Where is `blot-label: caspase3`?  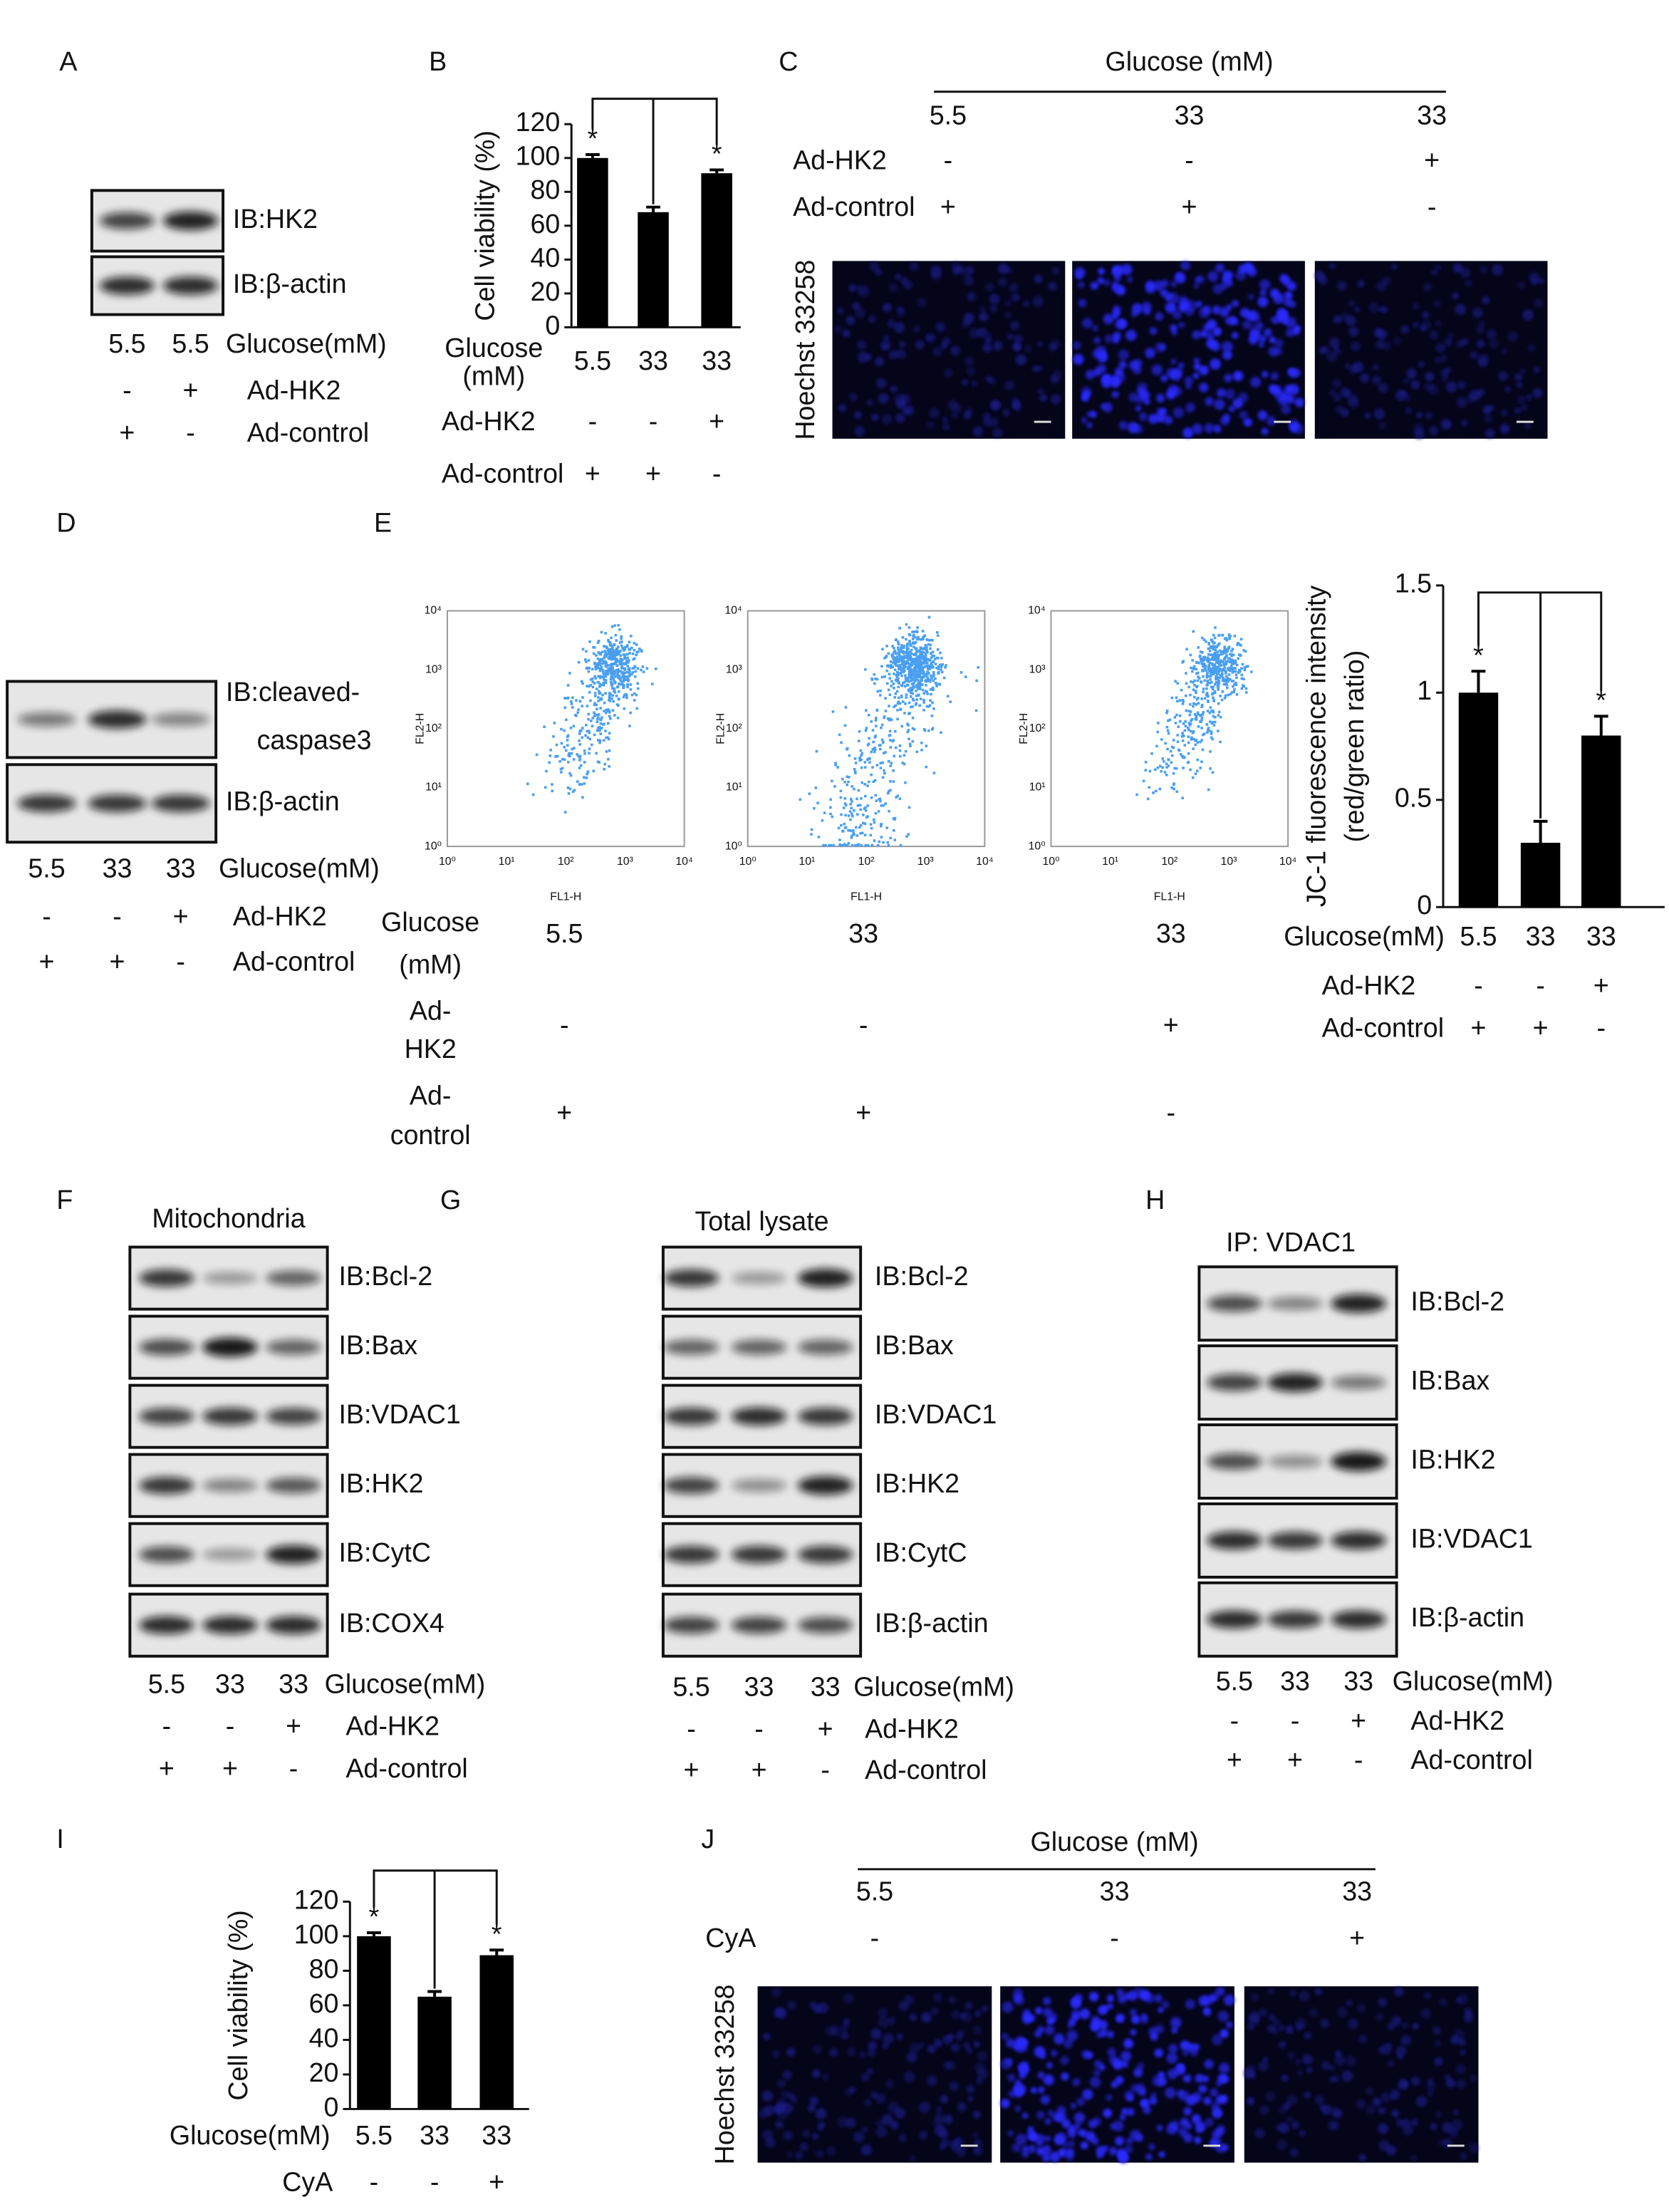 blot-label: caspase3 is located at coordinates (314, 740).